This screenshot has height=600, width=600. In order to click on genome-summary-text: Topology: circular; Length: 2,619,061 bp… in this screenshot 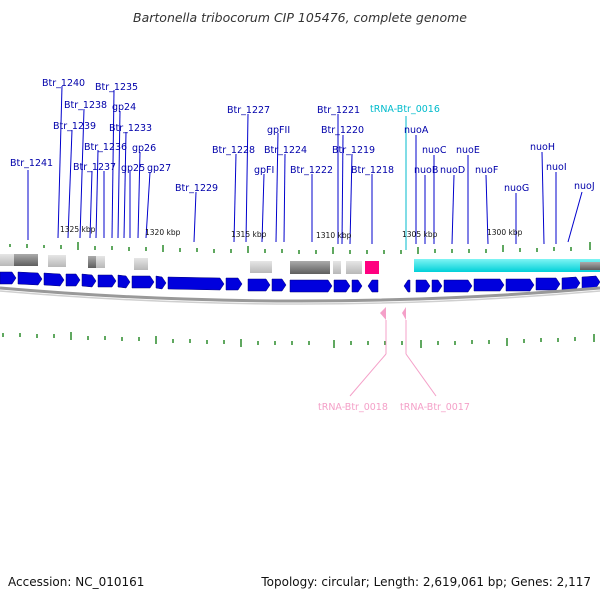, I will do `click(425, 582)`.